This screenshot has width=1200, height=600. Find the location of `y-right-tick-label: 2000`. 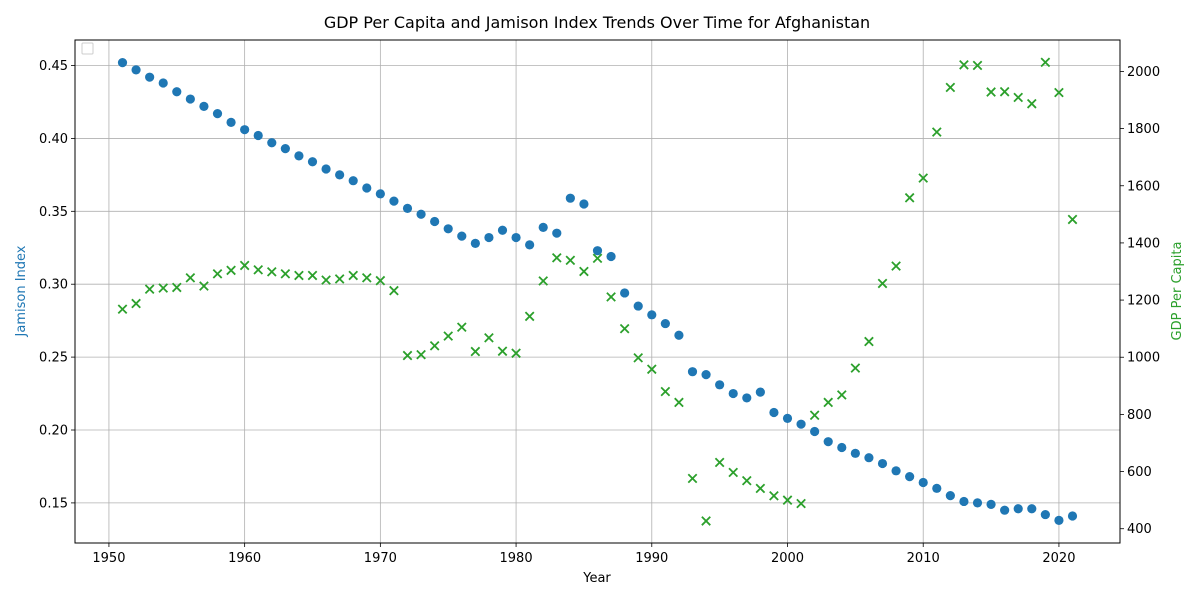

y-right-tick-label: 2000 is located at coordinates (1143, 72).